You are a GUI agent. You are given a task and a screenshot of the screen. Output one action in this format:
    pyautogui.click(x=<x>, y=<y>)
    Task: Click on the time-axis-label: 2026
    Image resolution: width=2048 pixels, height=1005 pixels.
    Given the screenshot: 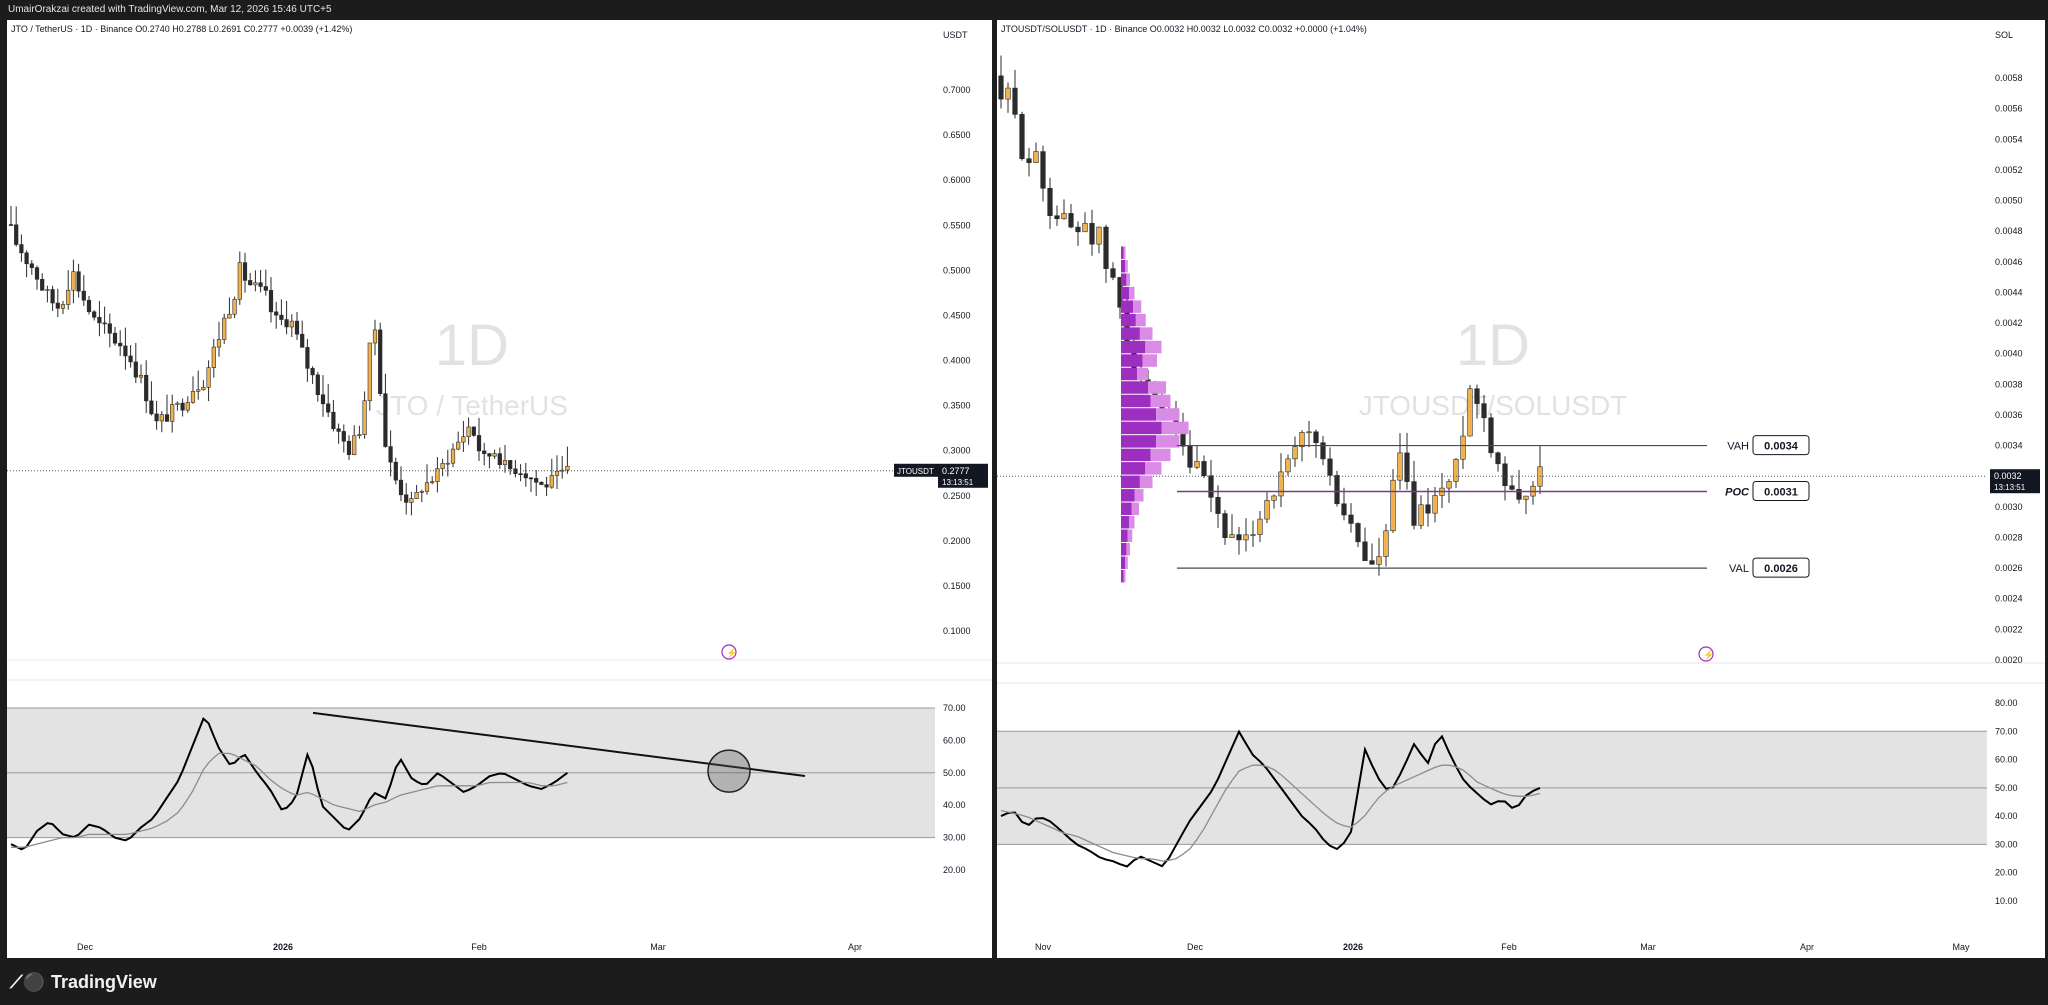 What is the action you would take?
    pyautogui.click(x=1353, y=947)
    